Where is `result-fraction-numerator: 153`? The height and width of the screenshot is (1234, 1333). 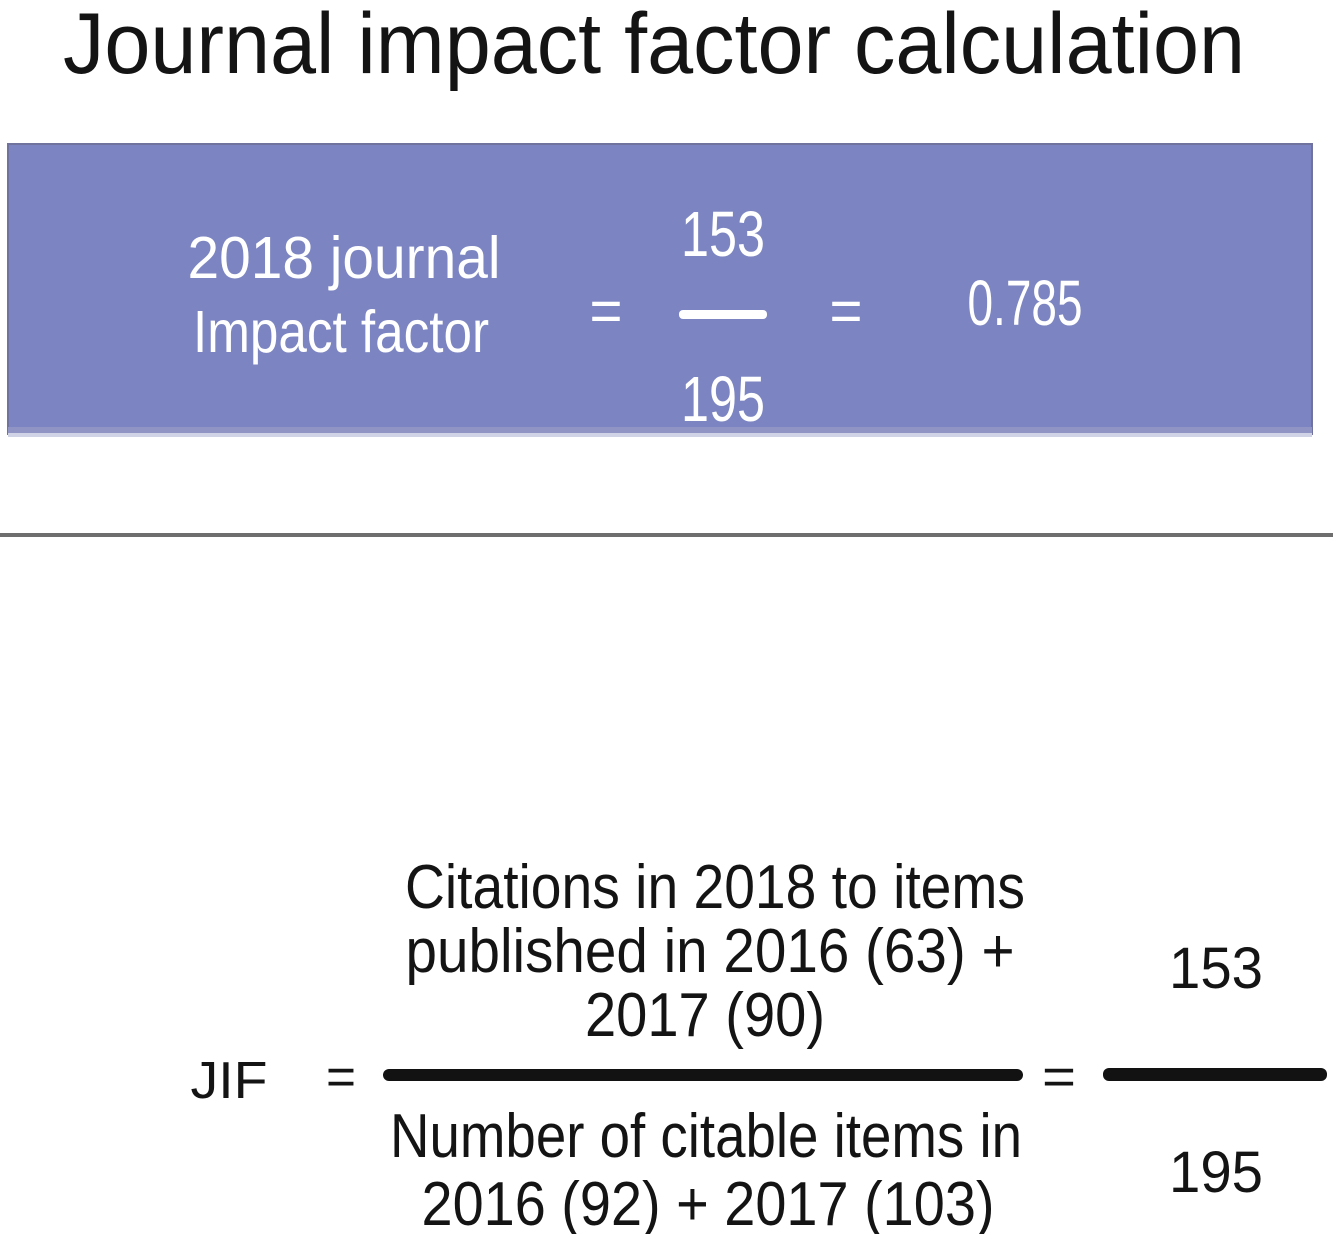
result-fraction-numerator: 153 is located at coordinates (1216, 968).